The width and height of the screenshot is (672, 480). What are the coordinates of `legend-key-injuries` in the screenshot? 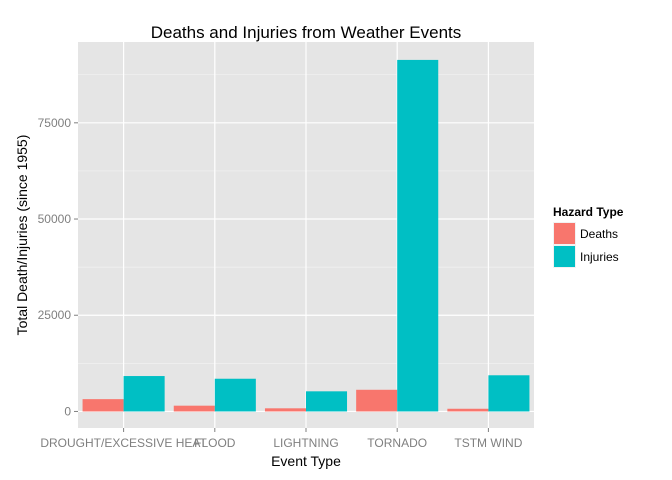 It's located at (564, 256).